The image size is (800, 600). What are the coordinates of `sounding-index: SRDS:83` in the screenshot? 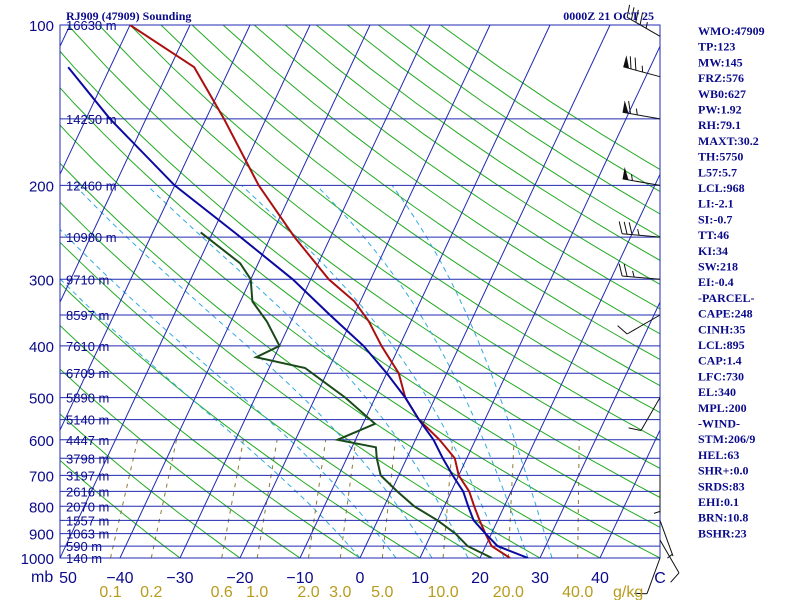 It's located at (721, 486).